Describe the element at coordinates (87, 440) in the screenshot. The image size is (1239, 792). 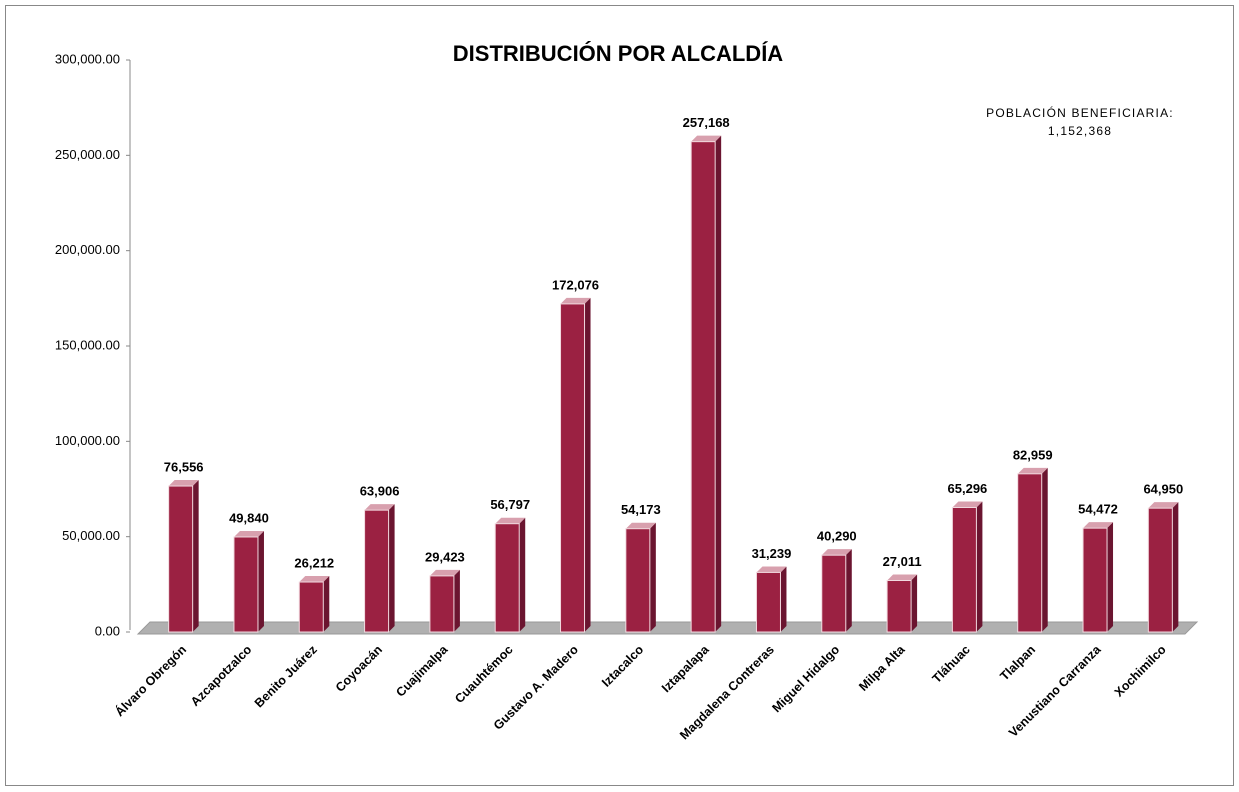
I see `y-tick-label: 100,000.00` at that location.